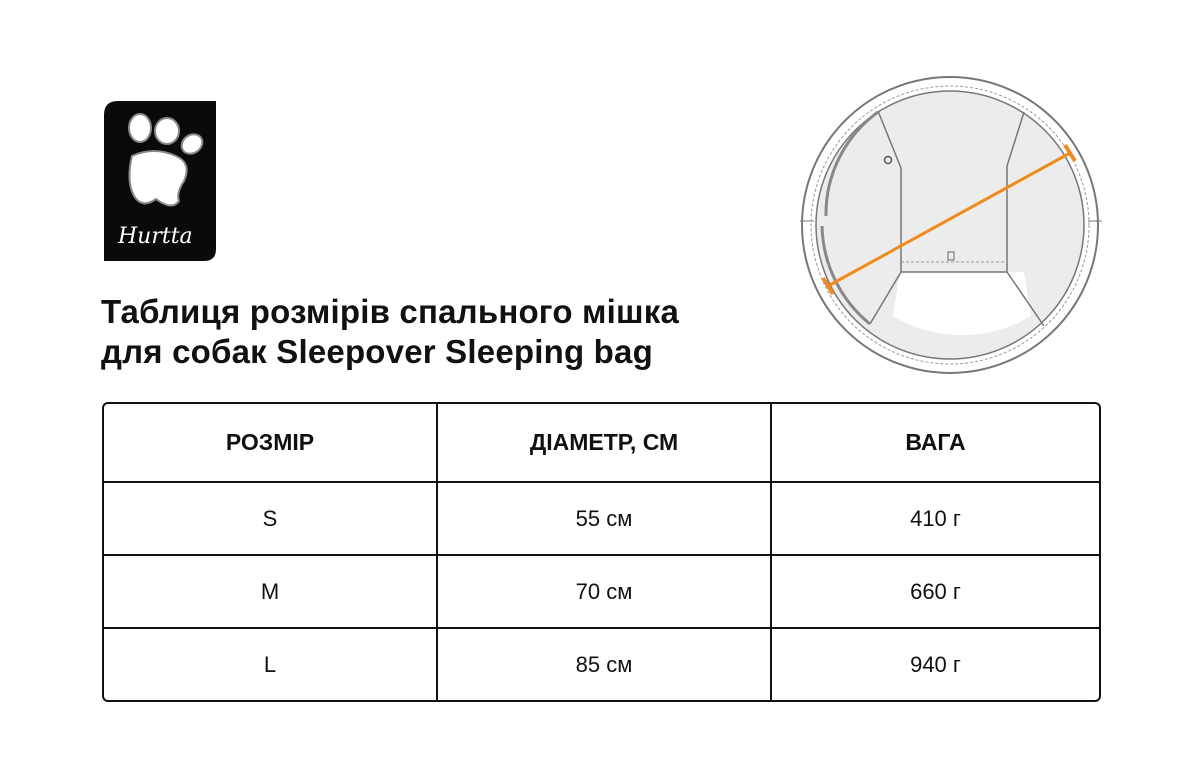 Image resolution: width=1200 pixels, height=780 pixels. I want to click on sleeping-bag-diagram, so click(951, 227).